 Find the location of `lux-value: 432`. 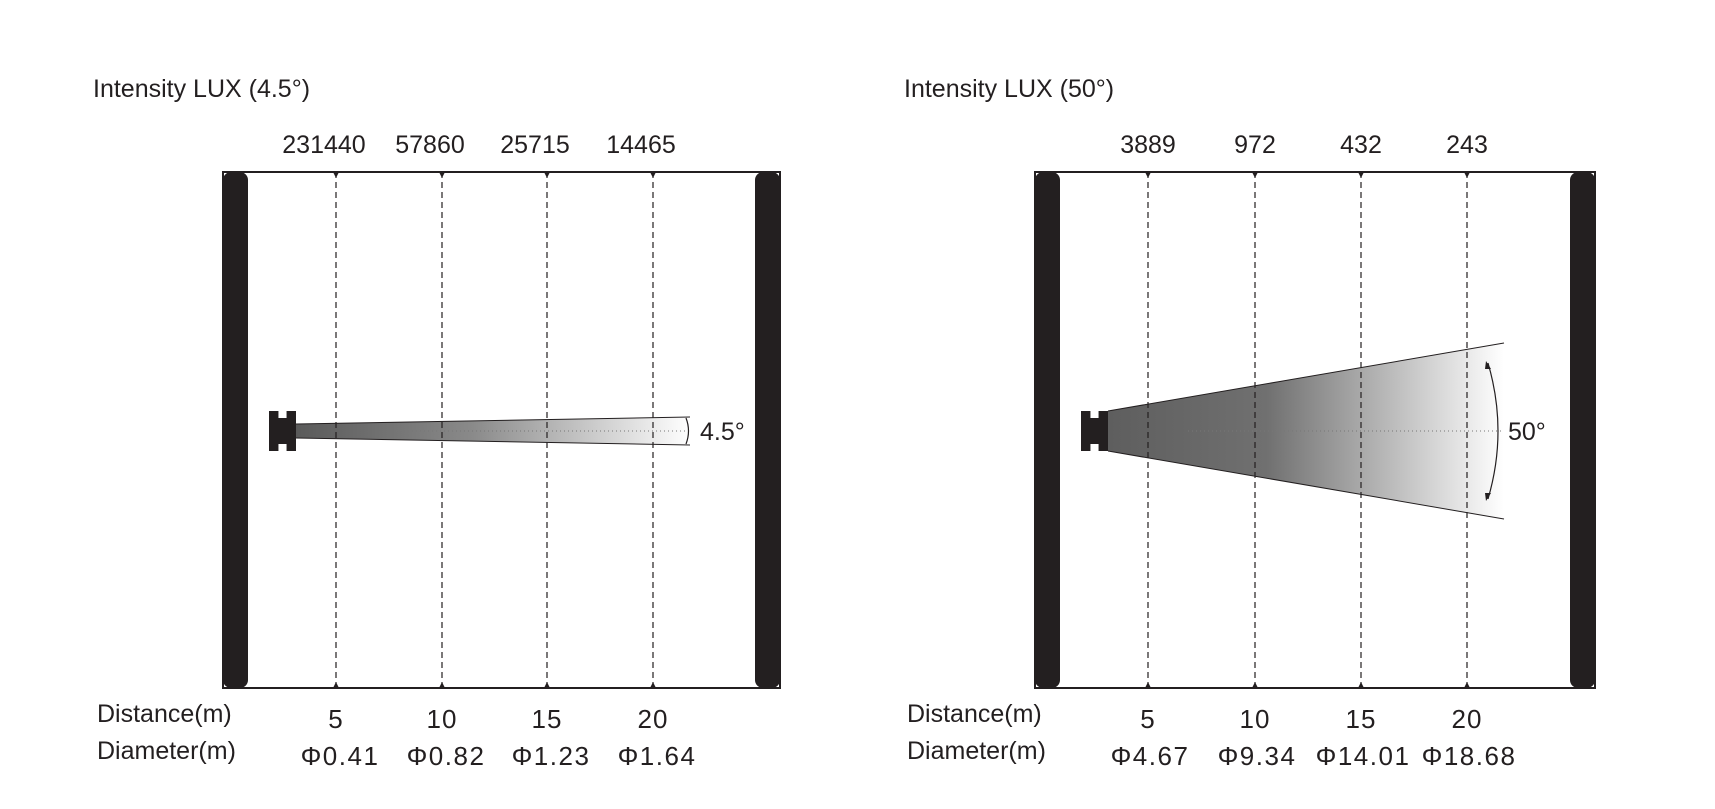

lux-value: 432 is located at coordinates (1361, 145).